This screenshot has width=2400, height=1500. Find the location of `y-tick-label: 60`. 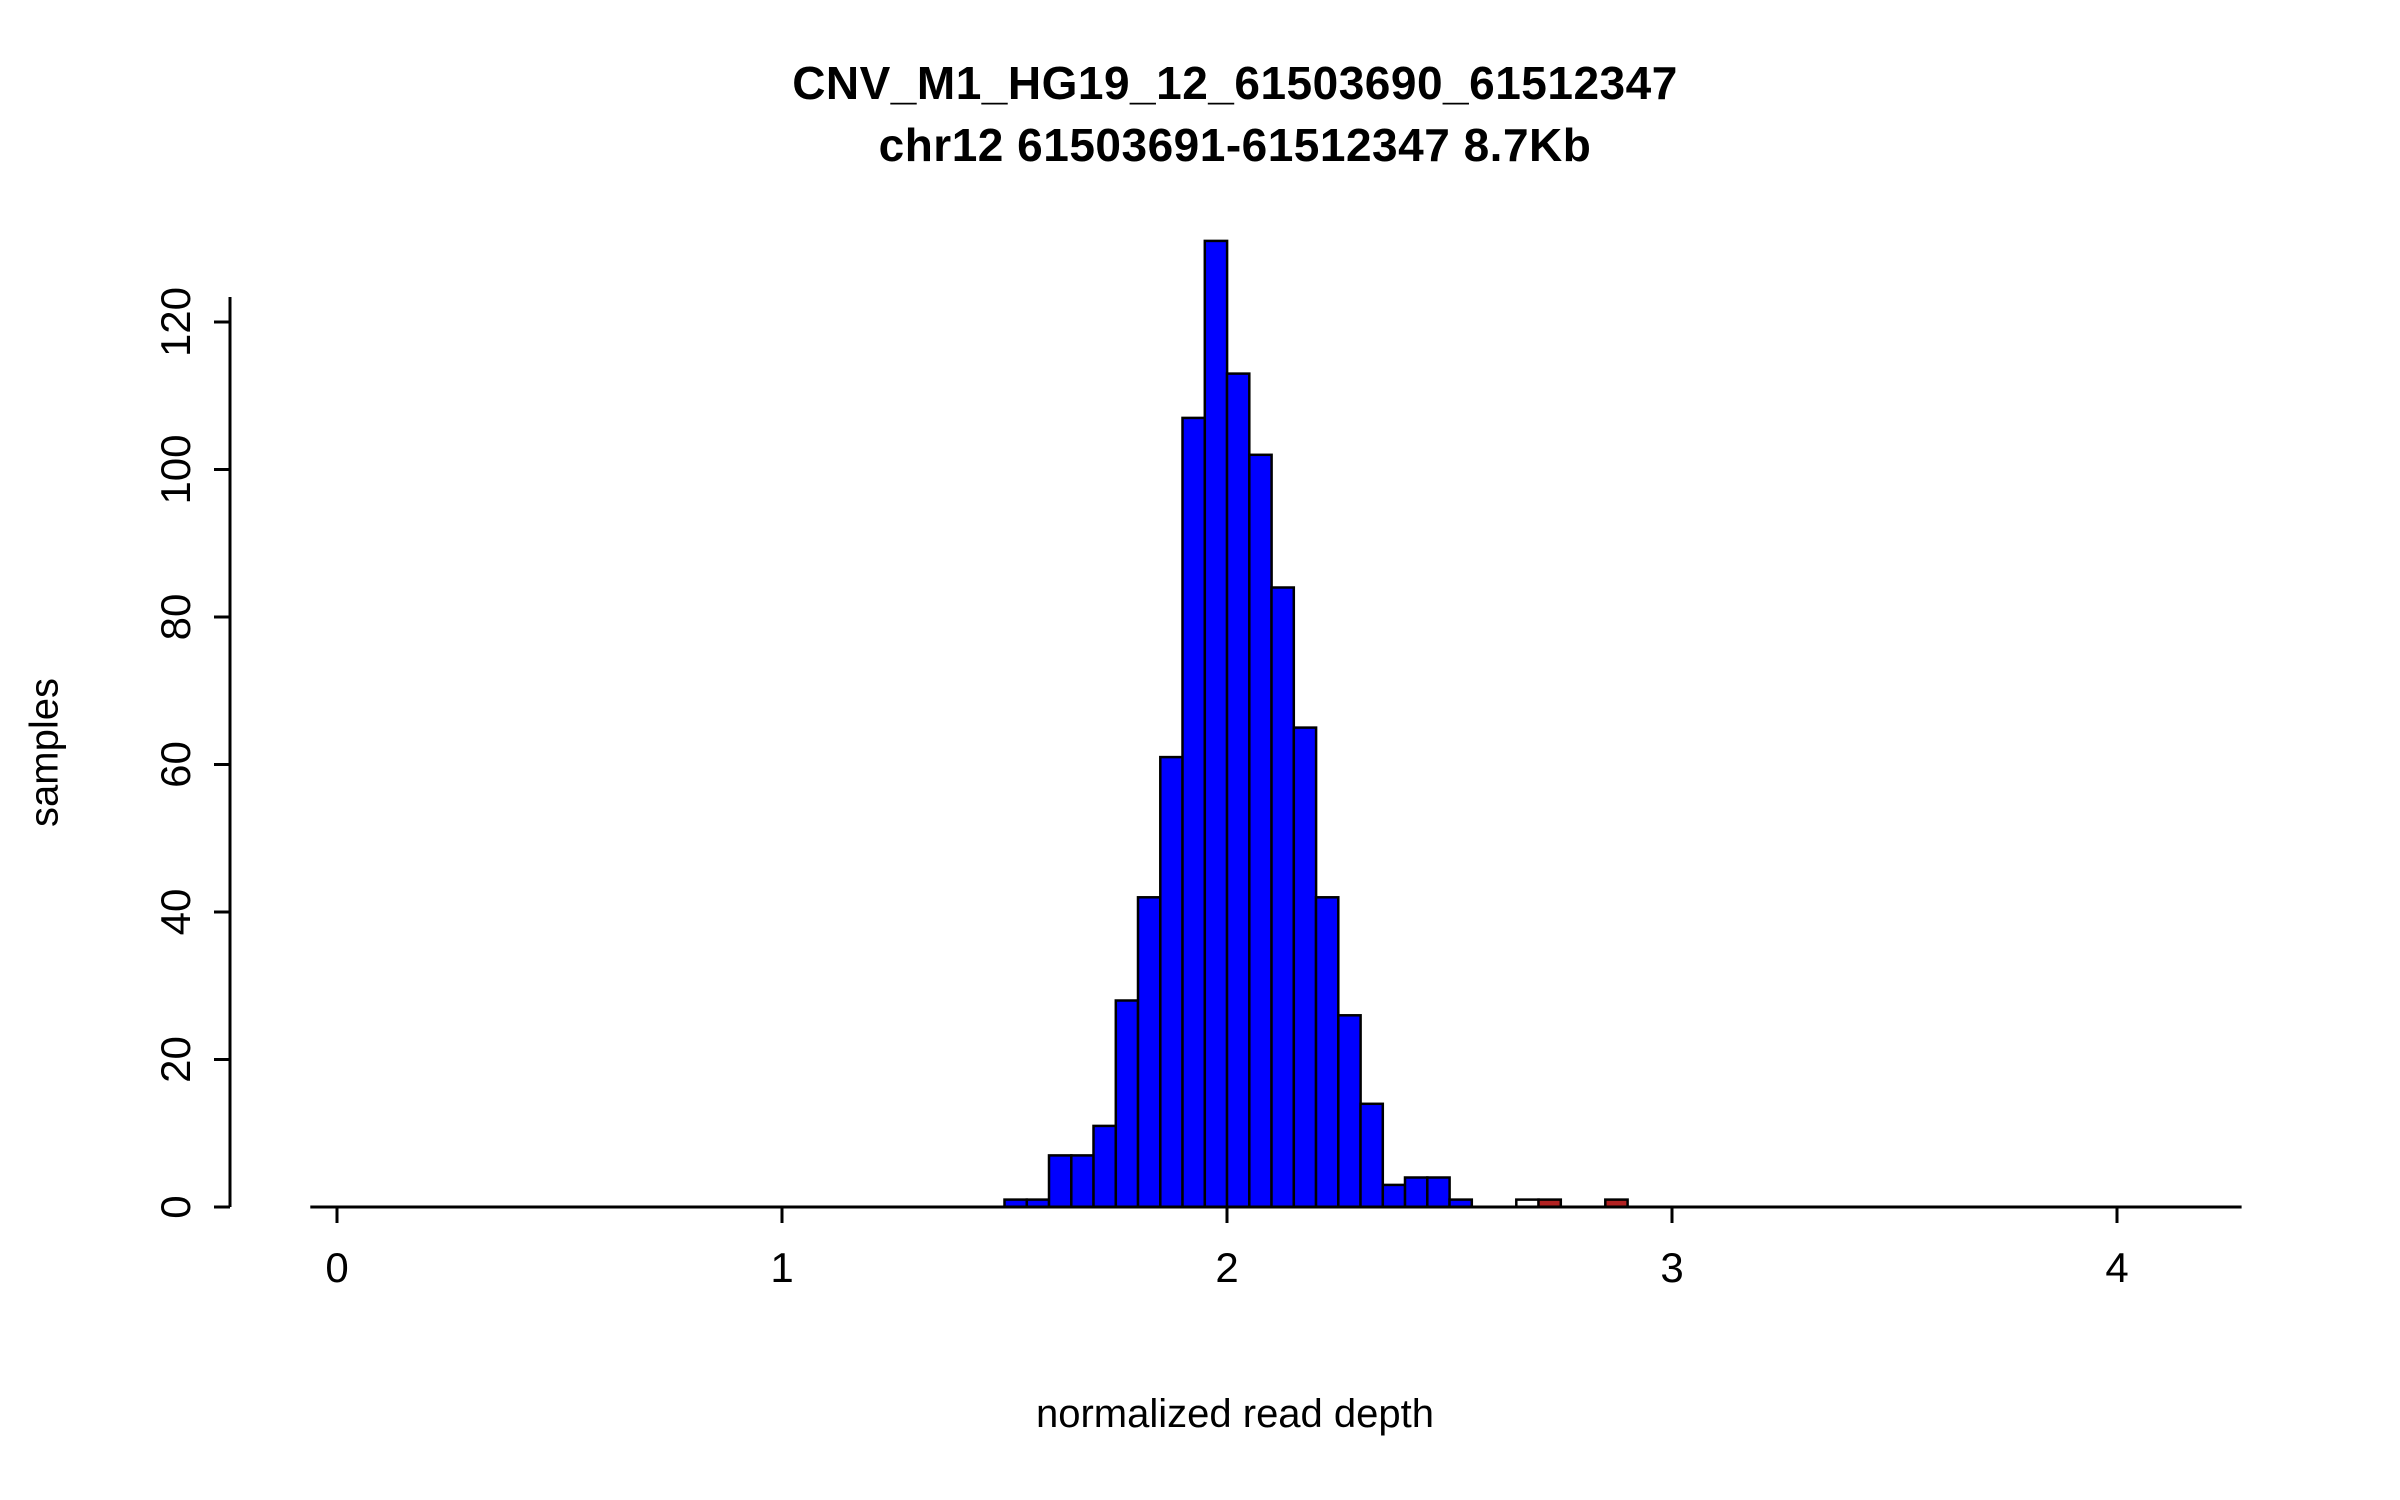

y-tick-label: 60 is located at coordinates (175, 764).